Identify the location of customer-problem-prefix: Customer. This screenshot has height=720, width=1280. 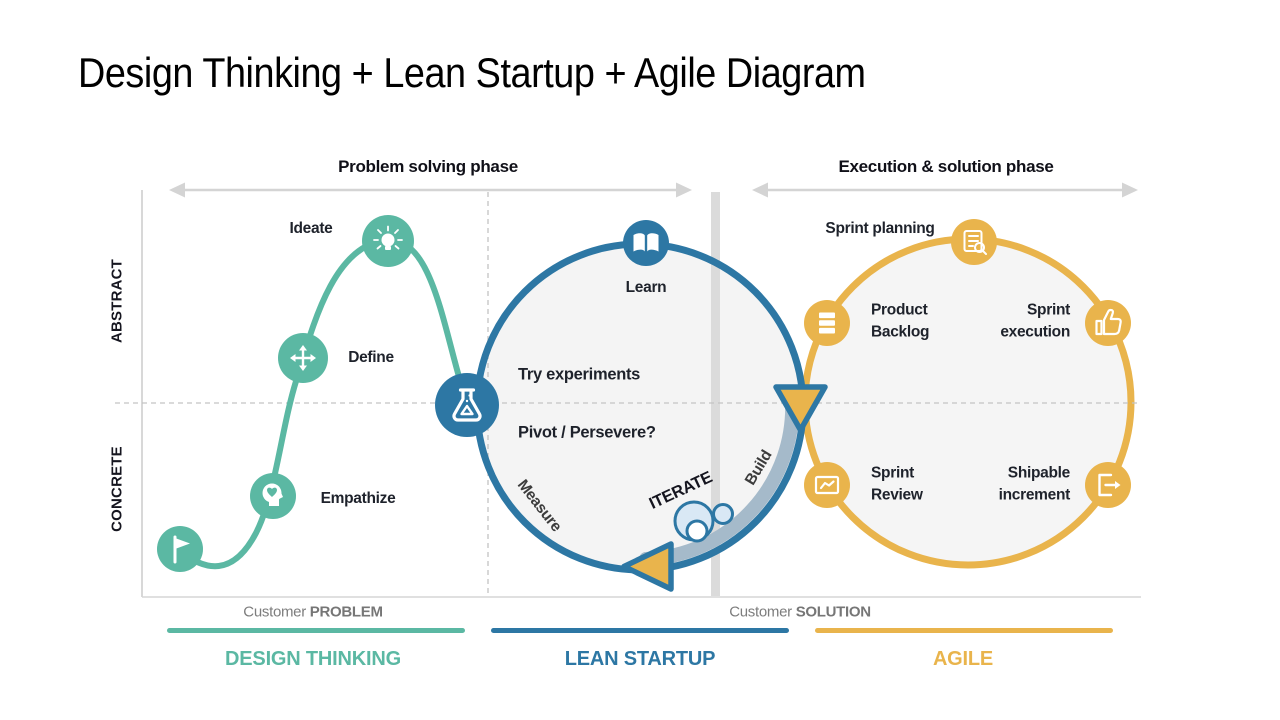
(274, 612).